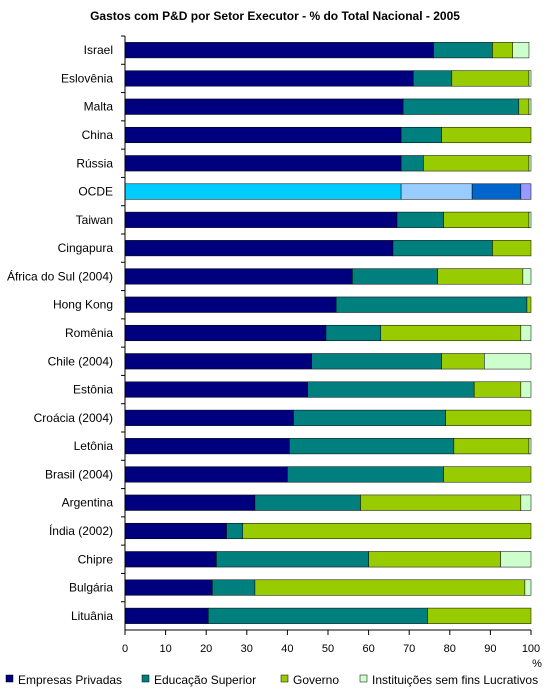 The height and width of the screenshot is (697, 550). Describe the element at coordinates (421, 135) in the screenshot. I see `bar-china-educacao-superior` at that location.